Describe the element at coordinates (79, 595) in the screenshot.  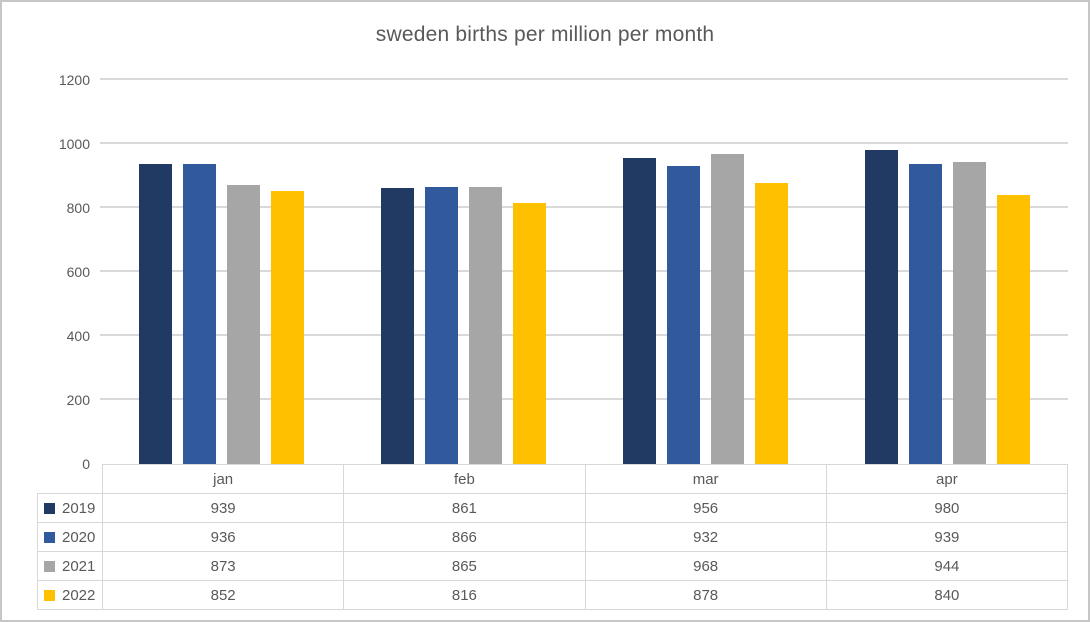
I see `legend-label-2022: 2022` at that location.